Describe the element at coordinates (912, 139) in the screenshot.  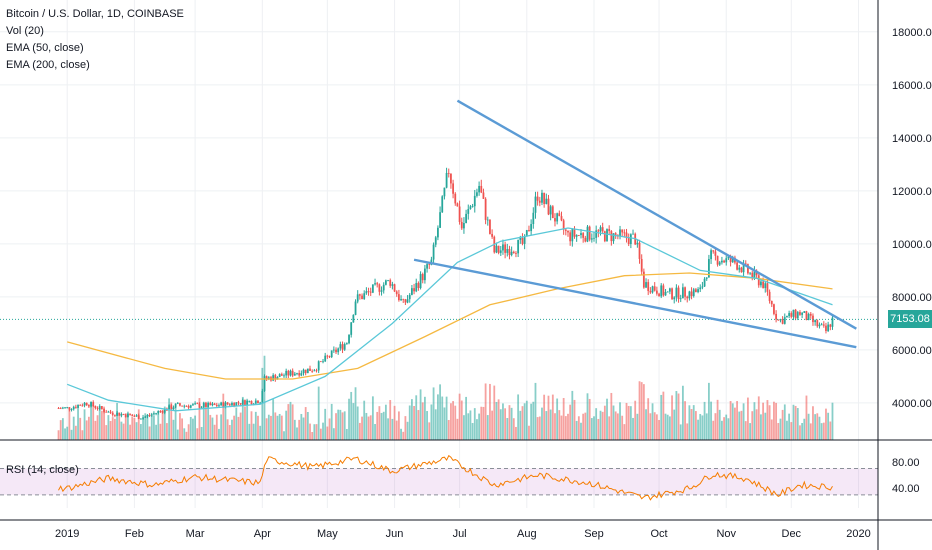
I see `price-tick-label: 14000.00` at that location.